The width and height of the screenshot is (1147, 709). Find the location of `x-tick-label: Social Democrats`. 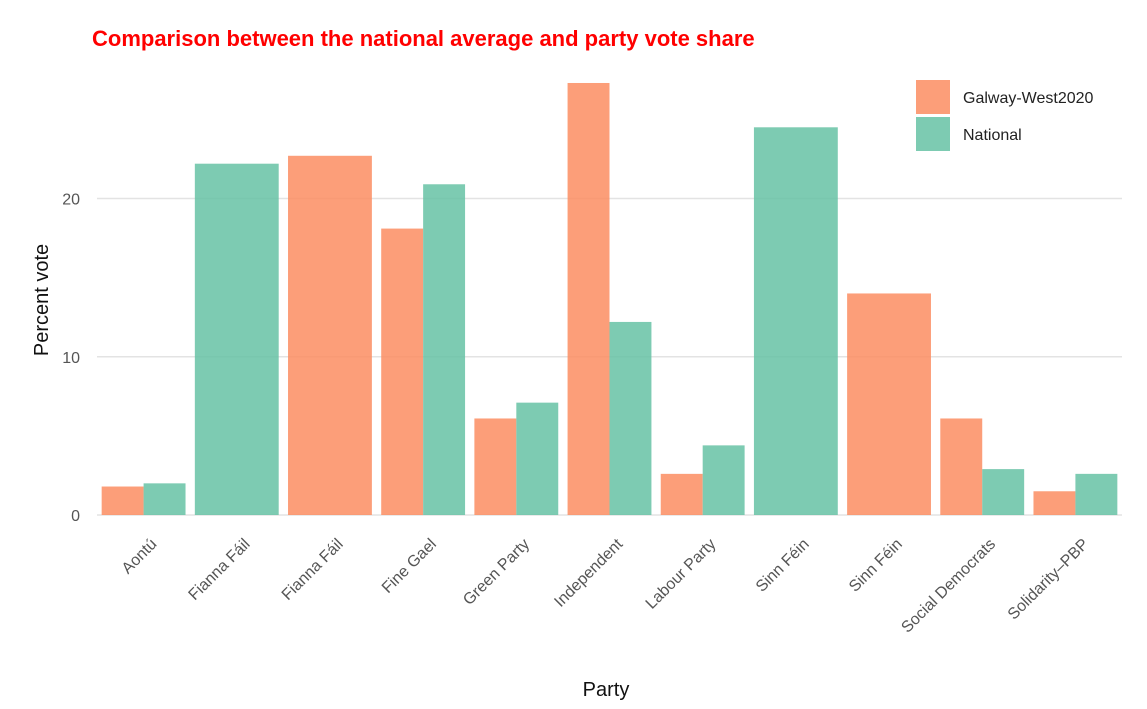

x-tick-label: Social Democrats is located at coordinates (948, 586).